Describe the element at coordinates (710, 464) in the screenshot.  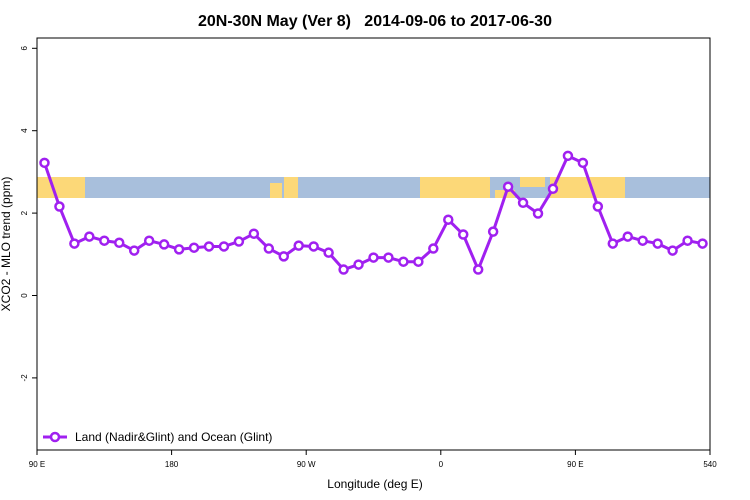
I see `x-tick-label: 540` at that location.